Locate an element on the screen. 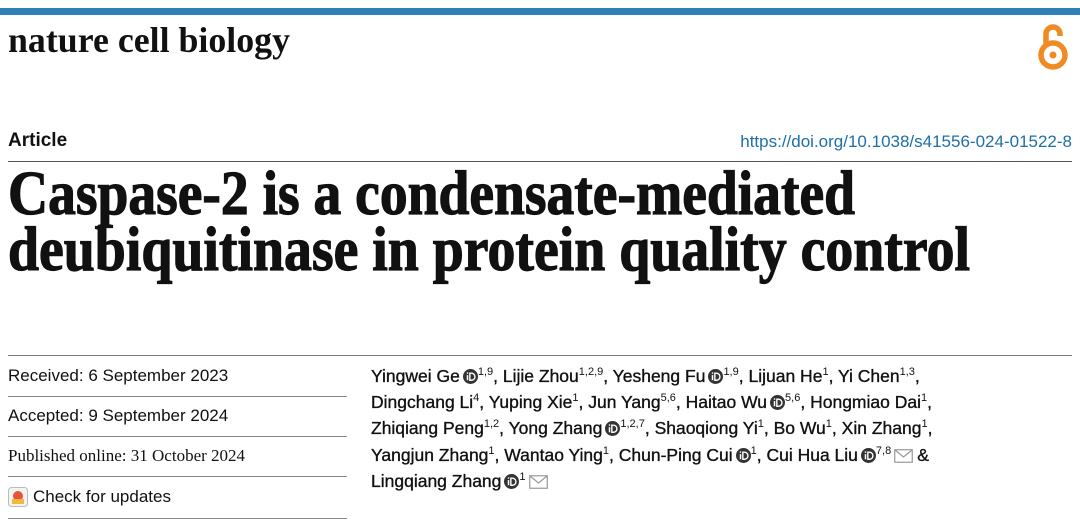 The height and width of the screenshot is (523, 1080). received-date: Received: 6 September 2023 is located at coordinates (118, 375).